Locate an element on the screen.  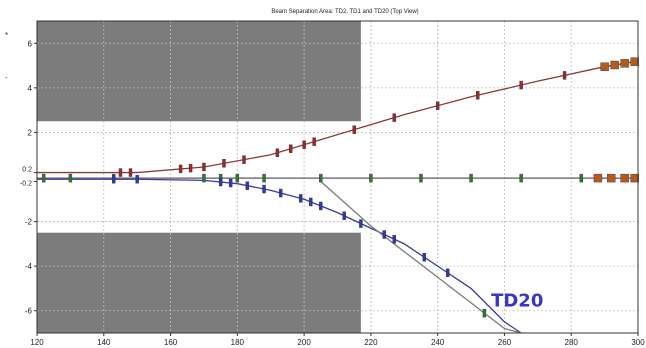
x-tick-label: 260 is located at coordinates (505, 342).